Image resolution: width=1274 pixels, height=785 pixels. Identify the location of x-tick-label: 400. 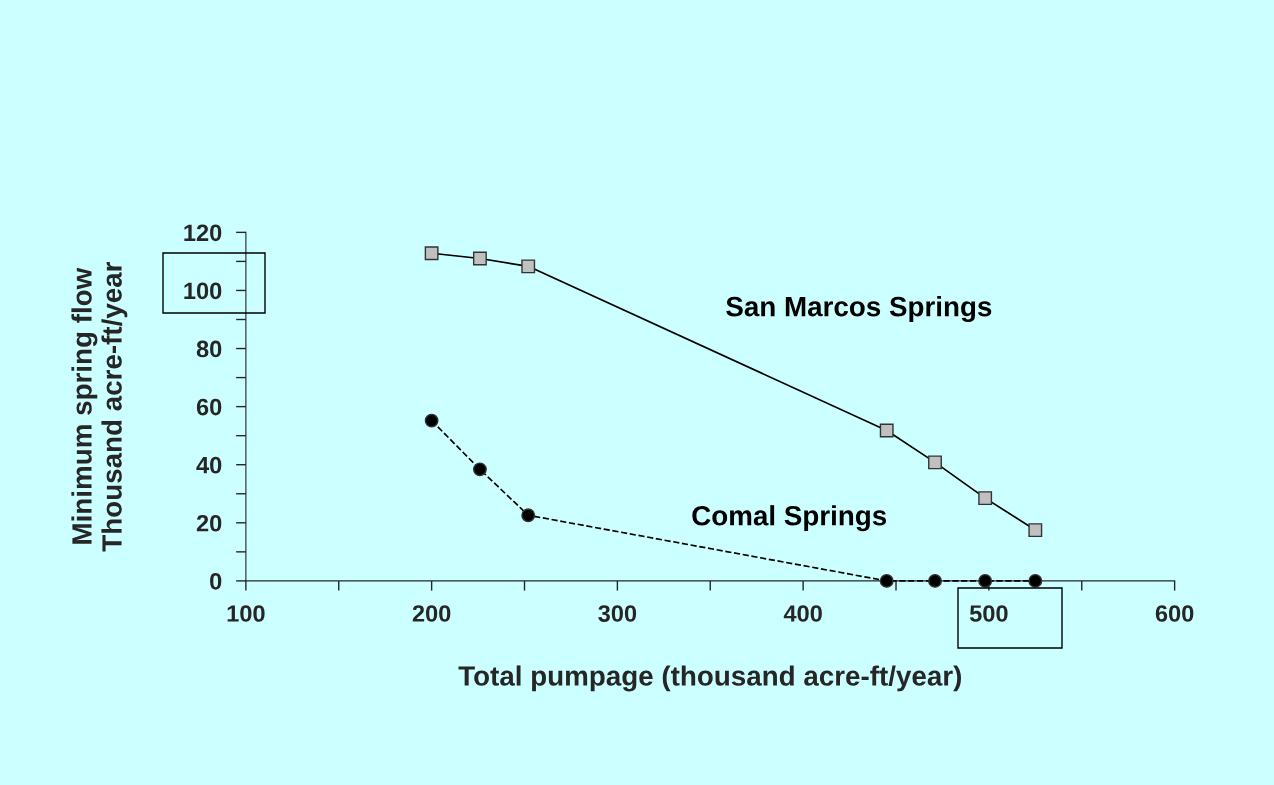
(802, 613).